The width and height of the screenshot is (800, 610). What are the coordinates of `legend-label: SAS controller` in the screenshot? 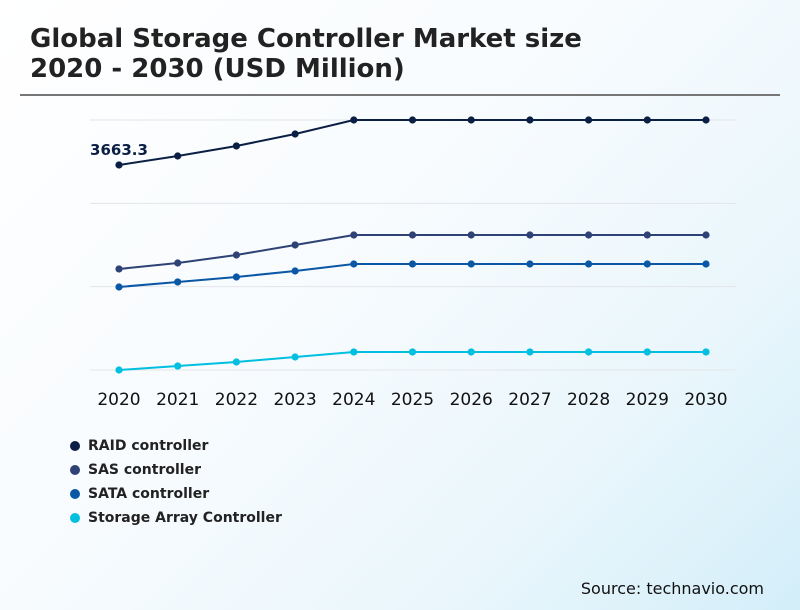 It's located at (144, 470).